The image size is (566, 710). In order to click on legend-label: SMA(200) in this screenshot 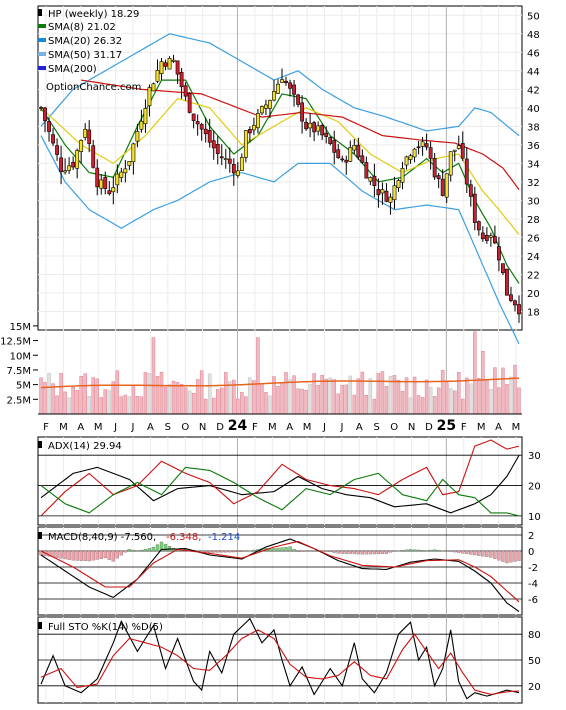, I will do `click(72, 69)`.